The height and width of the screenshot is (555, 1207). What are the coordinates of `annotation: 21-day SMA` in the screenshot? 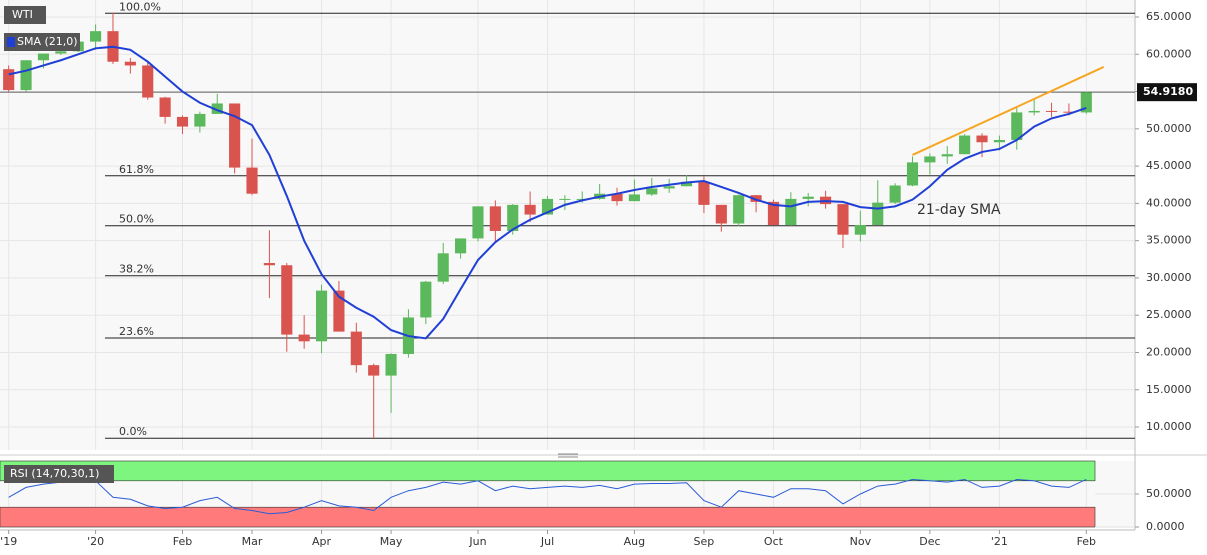 It's located at (959, 210).